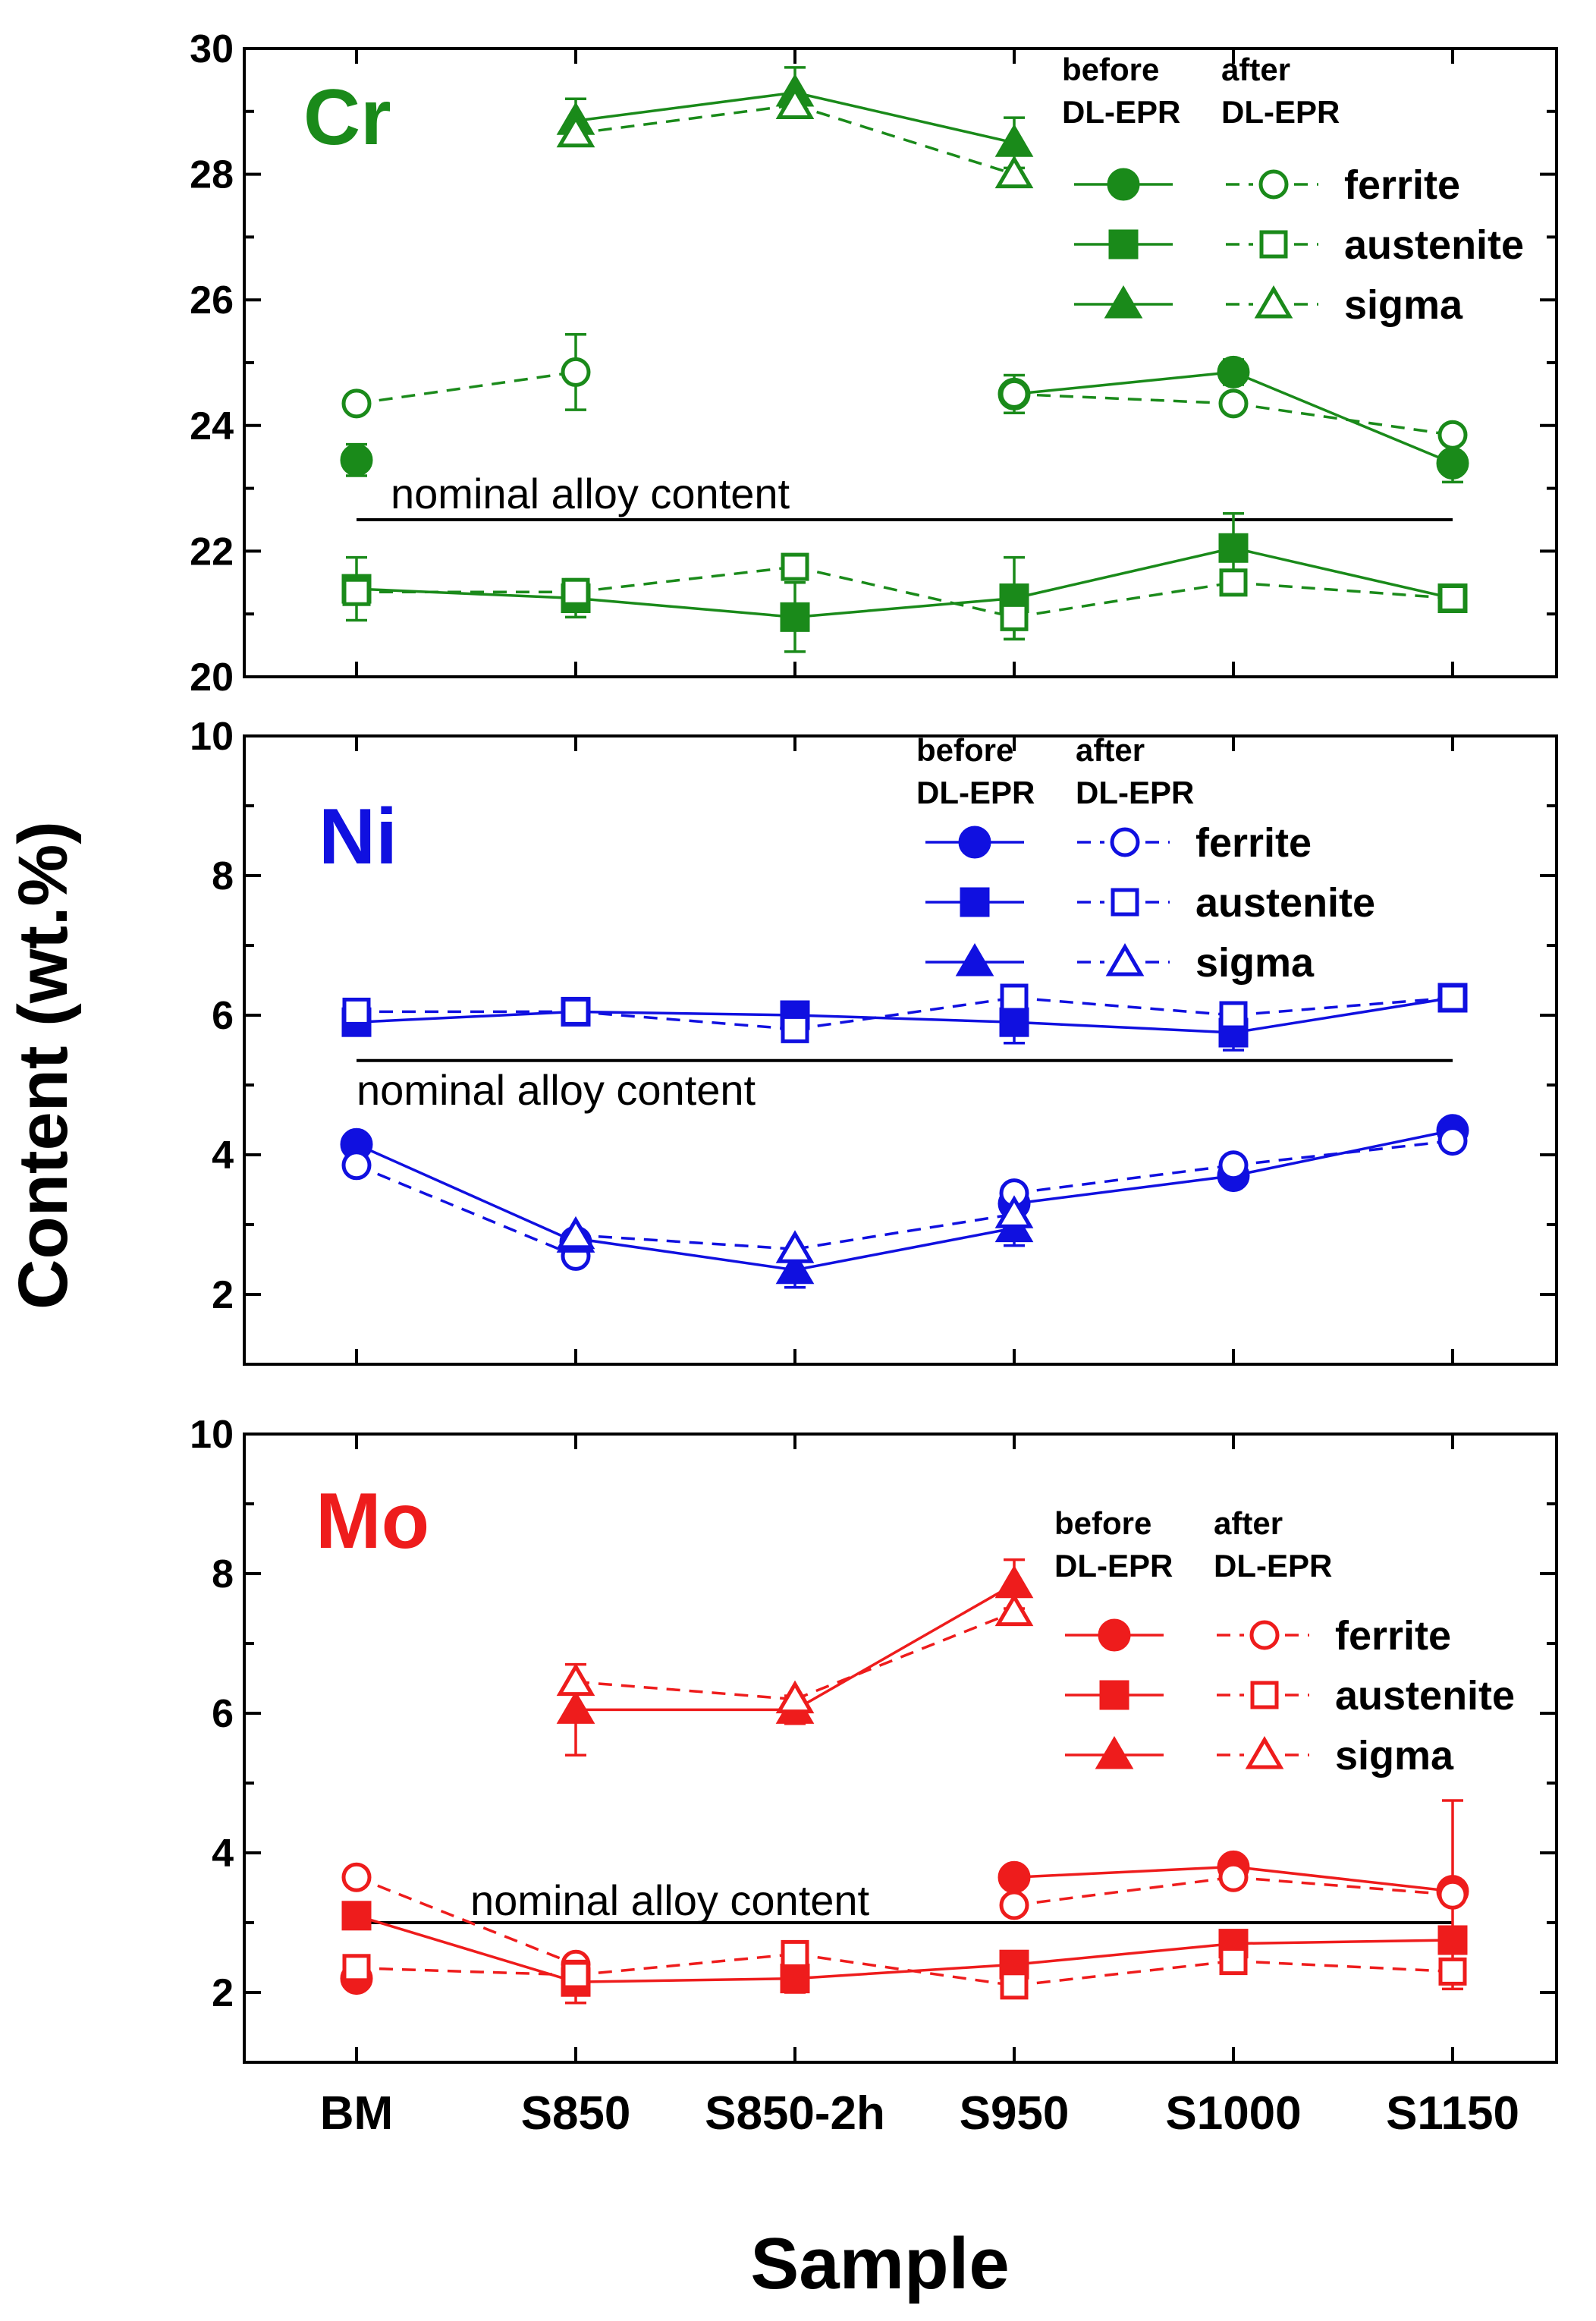 This screenshot has height=2321, width=1596. I want to click on series-before-ferrite, so click(905, 1186).